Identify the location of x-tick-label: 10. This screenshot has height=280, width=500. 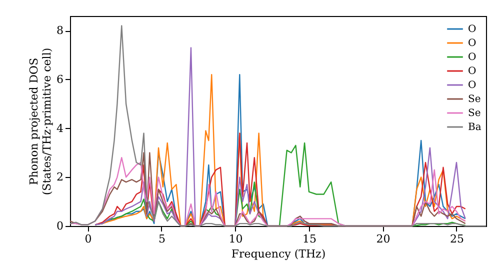
(235, 239).